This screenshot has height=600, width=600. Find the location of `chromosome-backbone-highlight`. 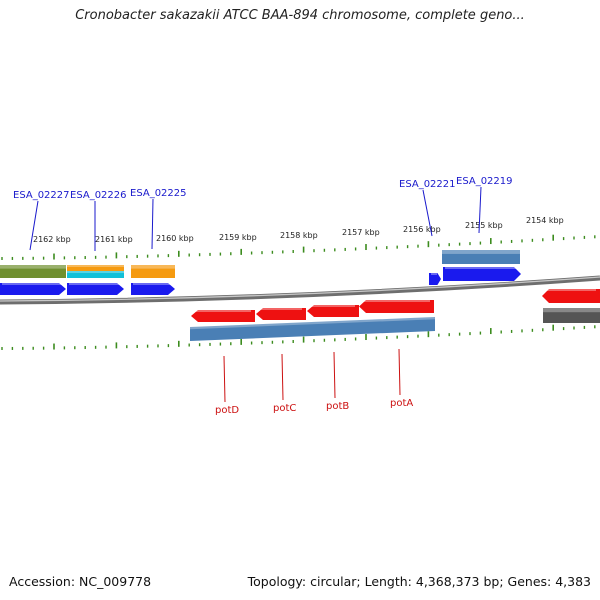

chromosome-backbone-highlight is located at coordinates (300, 289).